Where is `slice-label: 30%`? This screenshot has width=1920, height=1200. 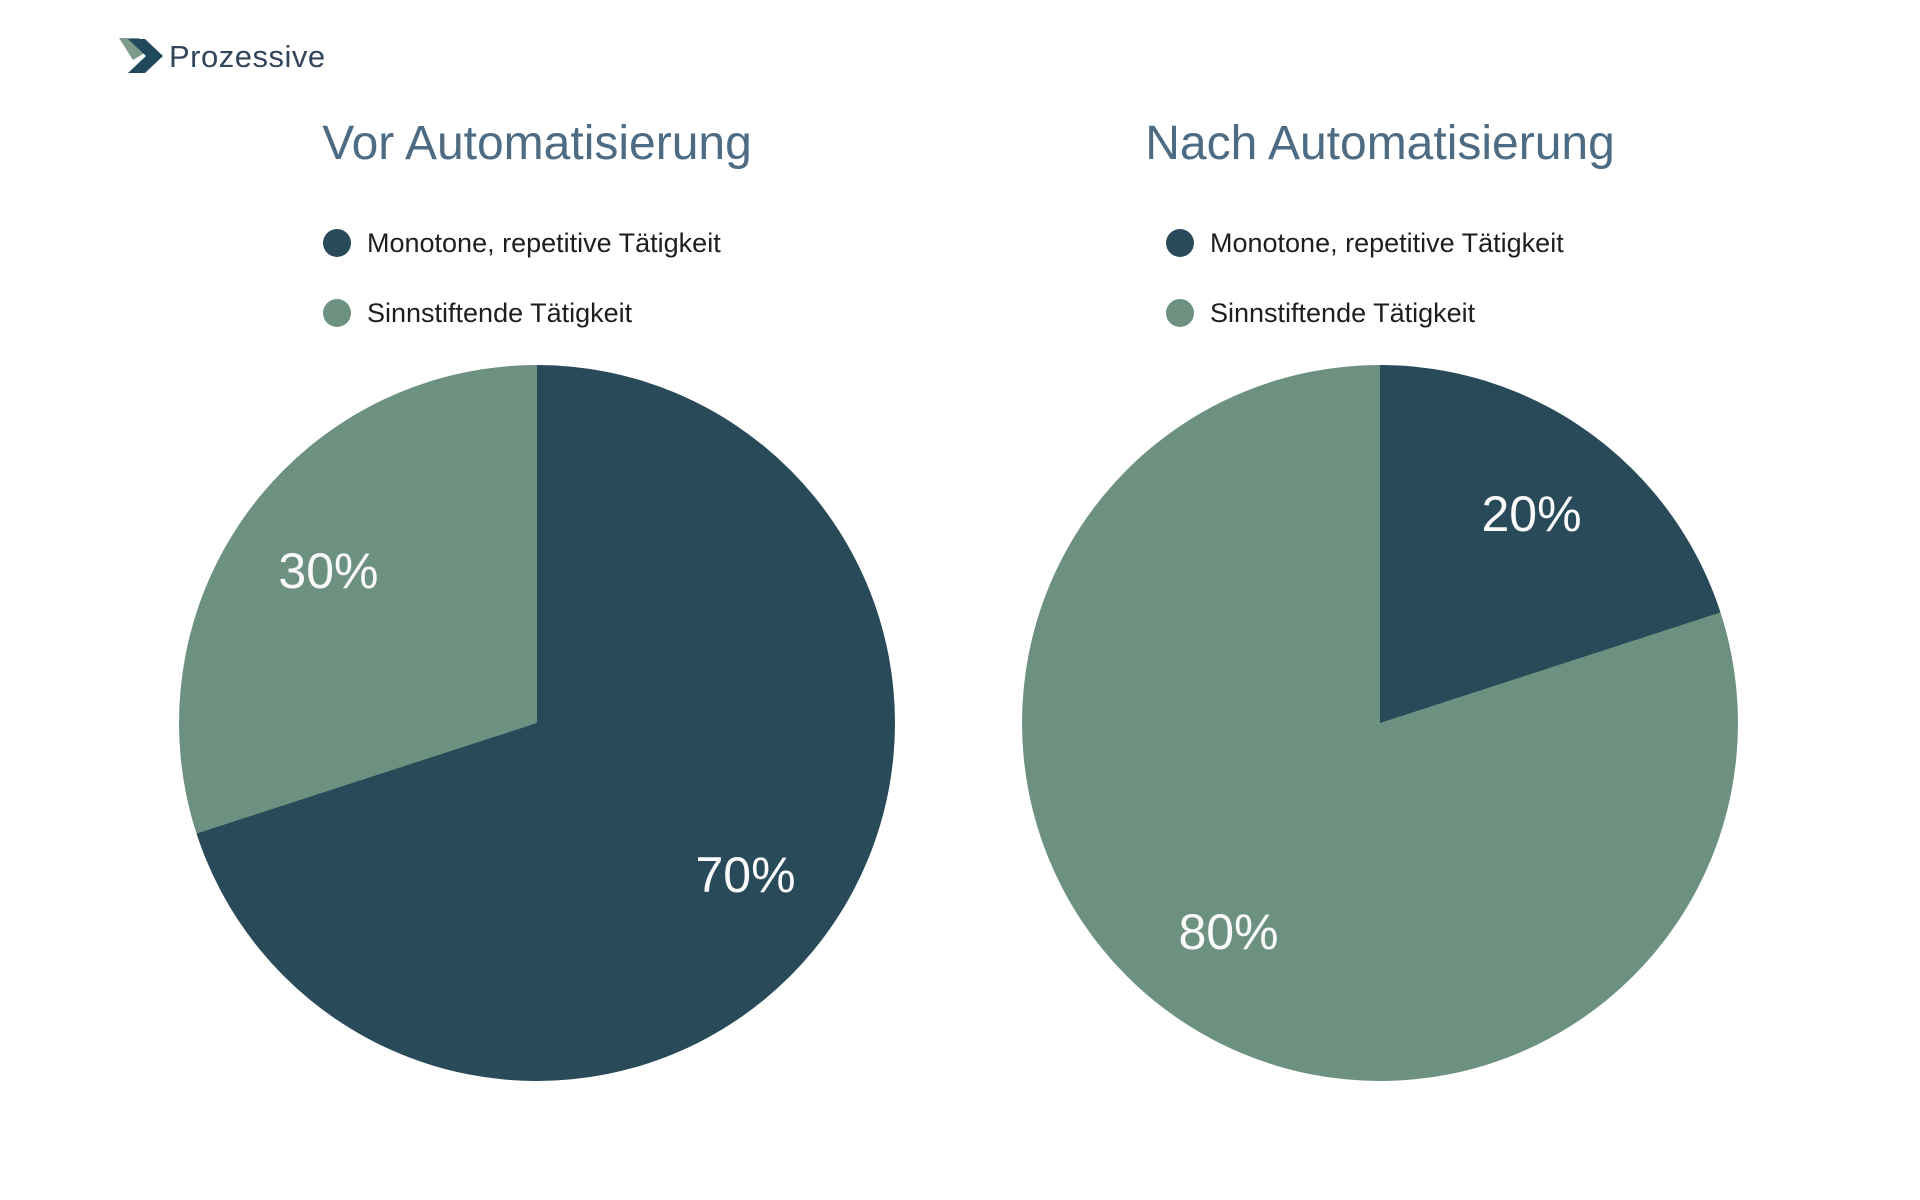
slice-label: 30% is located at coordinates (328, 571).